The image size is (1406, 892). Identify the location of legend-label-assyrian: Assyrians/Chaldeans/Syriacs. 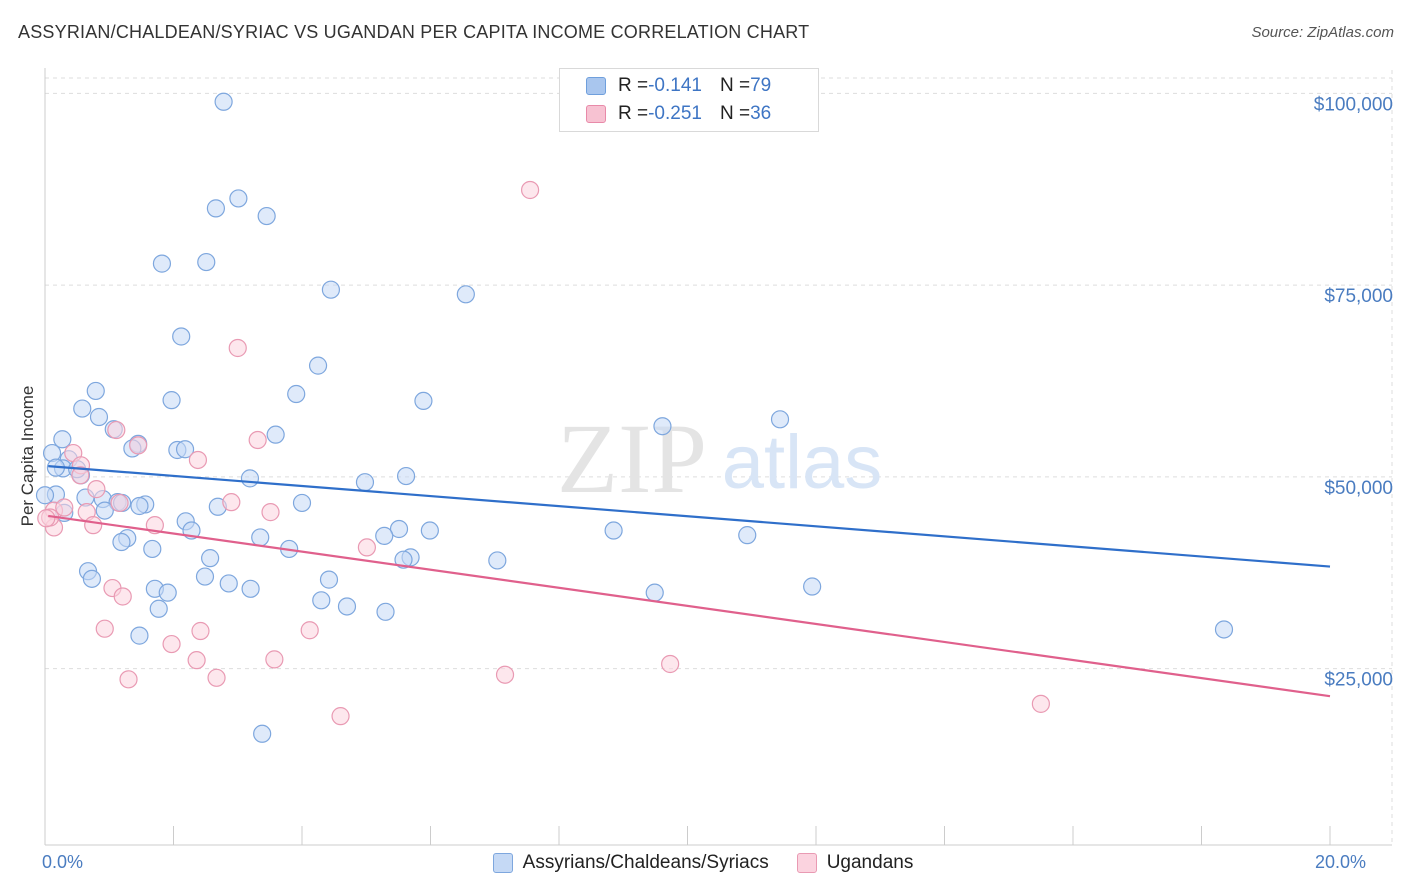
(645, 862).